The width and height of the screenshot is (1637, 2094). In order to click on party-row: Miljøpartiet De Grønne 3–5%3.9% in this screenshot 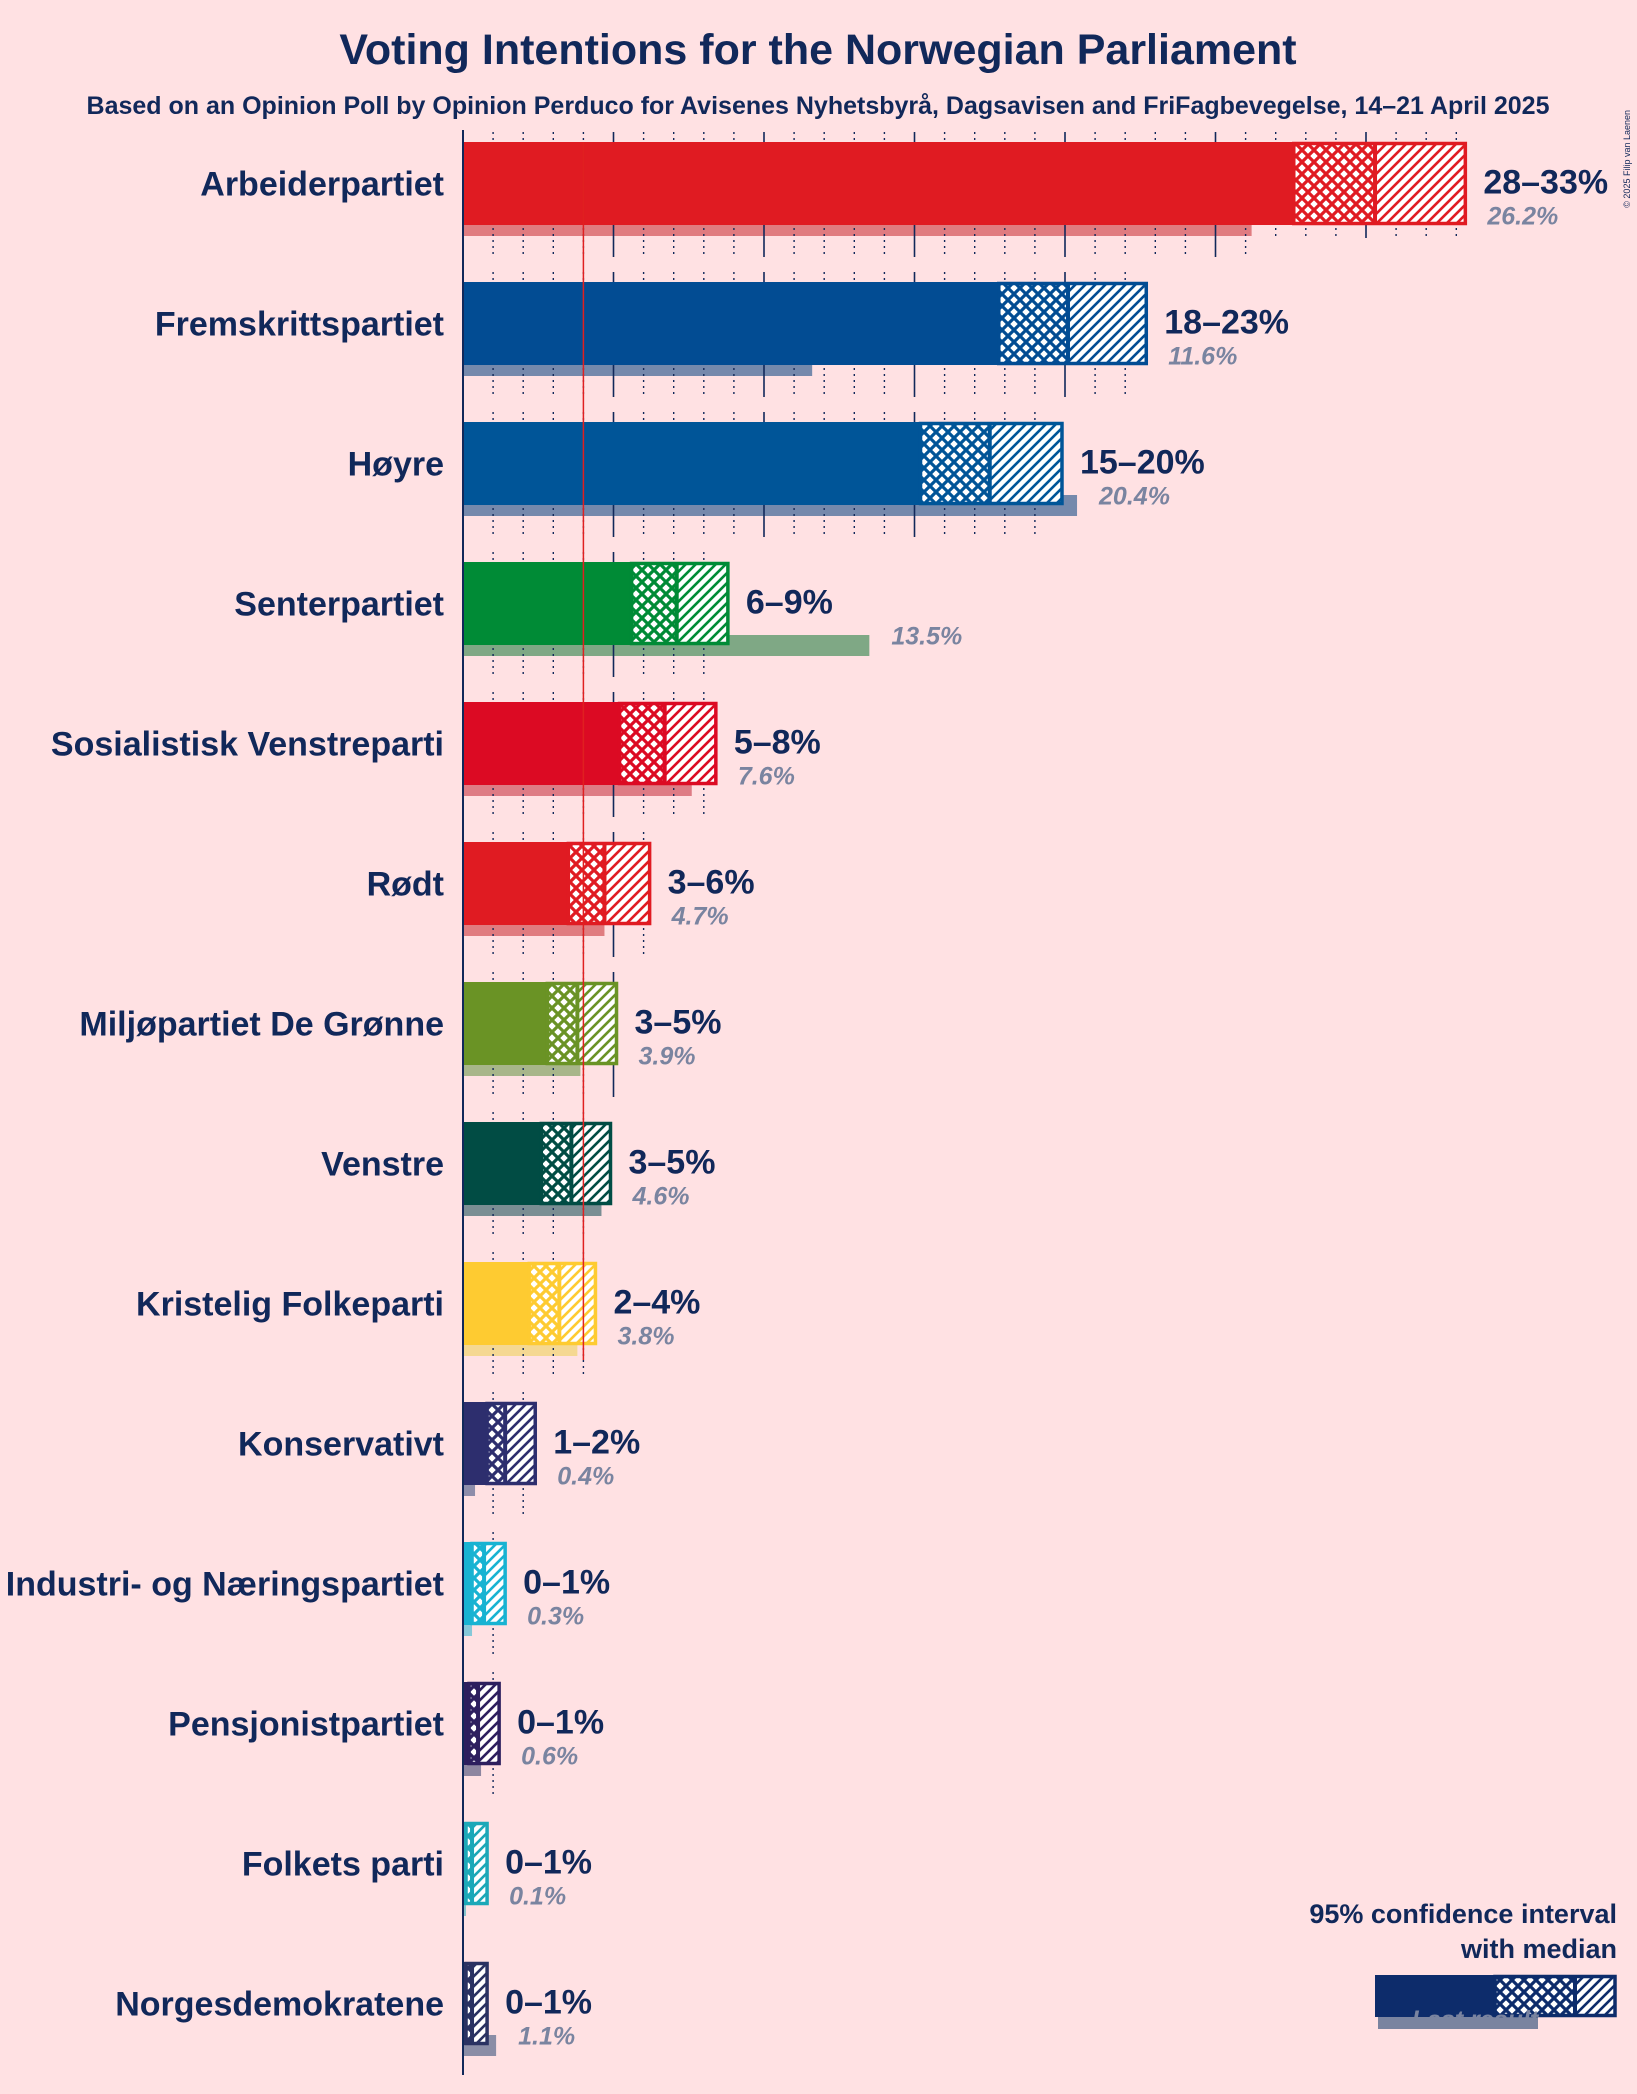, I will do `click(400, 1034)`.